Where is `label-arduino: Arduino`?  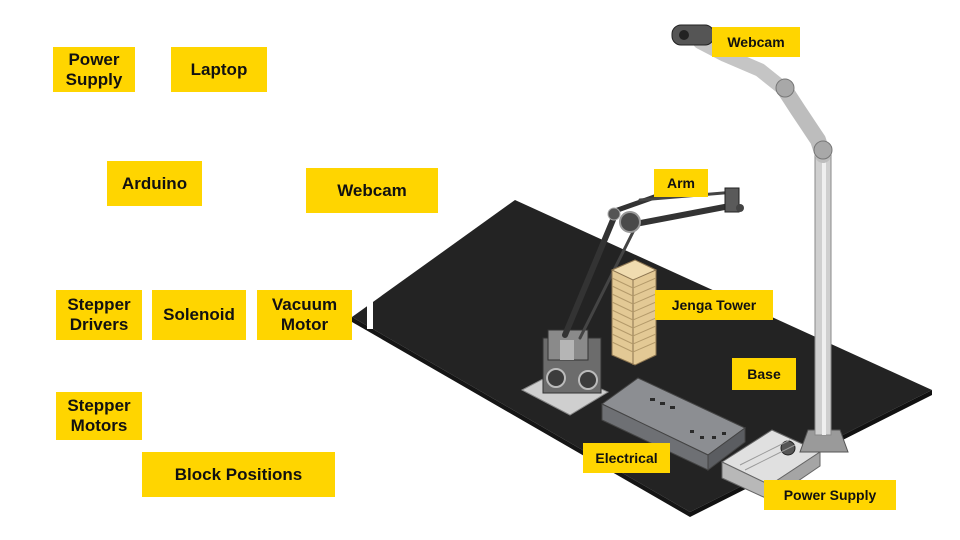
label-arduino: Arduino is located at coordinates (154, 183).